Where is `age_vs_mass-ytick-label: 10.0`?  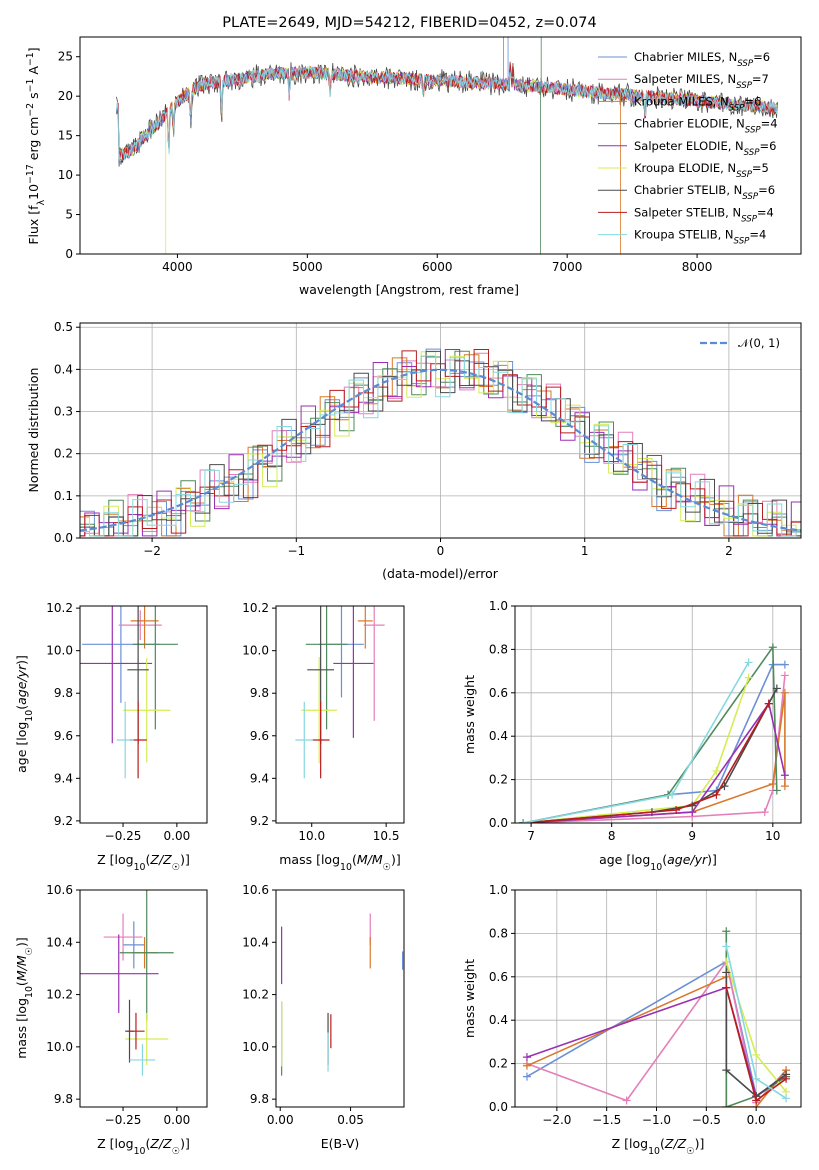 age_vs_mass-ytick-label: 10.0 is located at coordinates (255, 651).